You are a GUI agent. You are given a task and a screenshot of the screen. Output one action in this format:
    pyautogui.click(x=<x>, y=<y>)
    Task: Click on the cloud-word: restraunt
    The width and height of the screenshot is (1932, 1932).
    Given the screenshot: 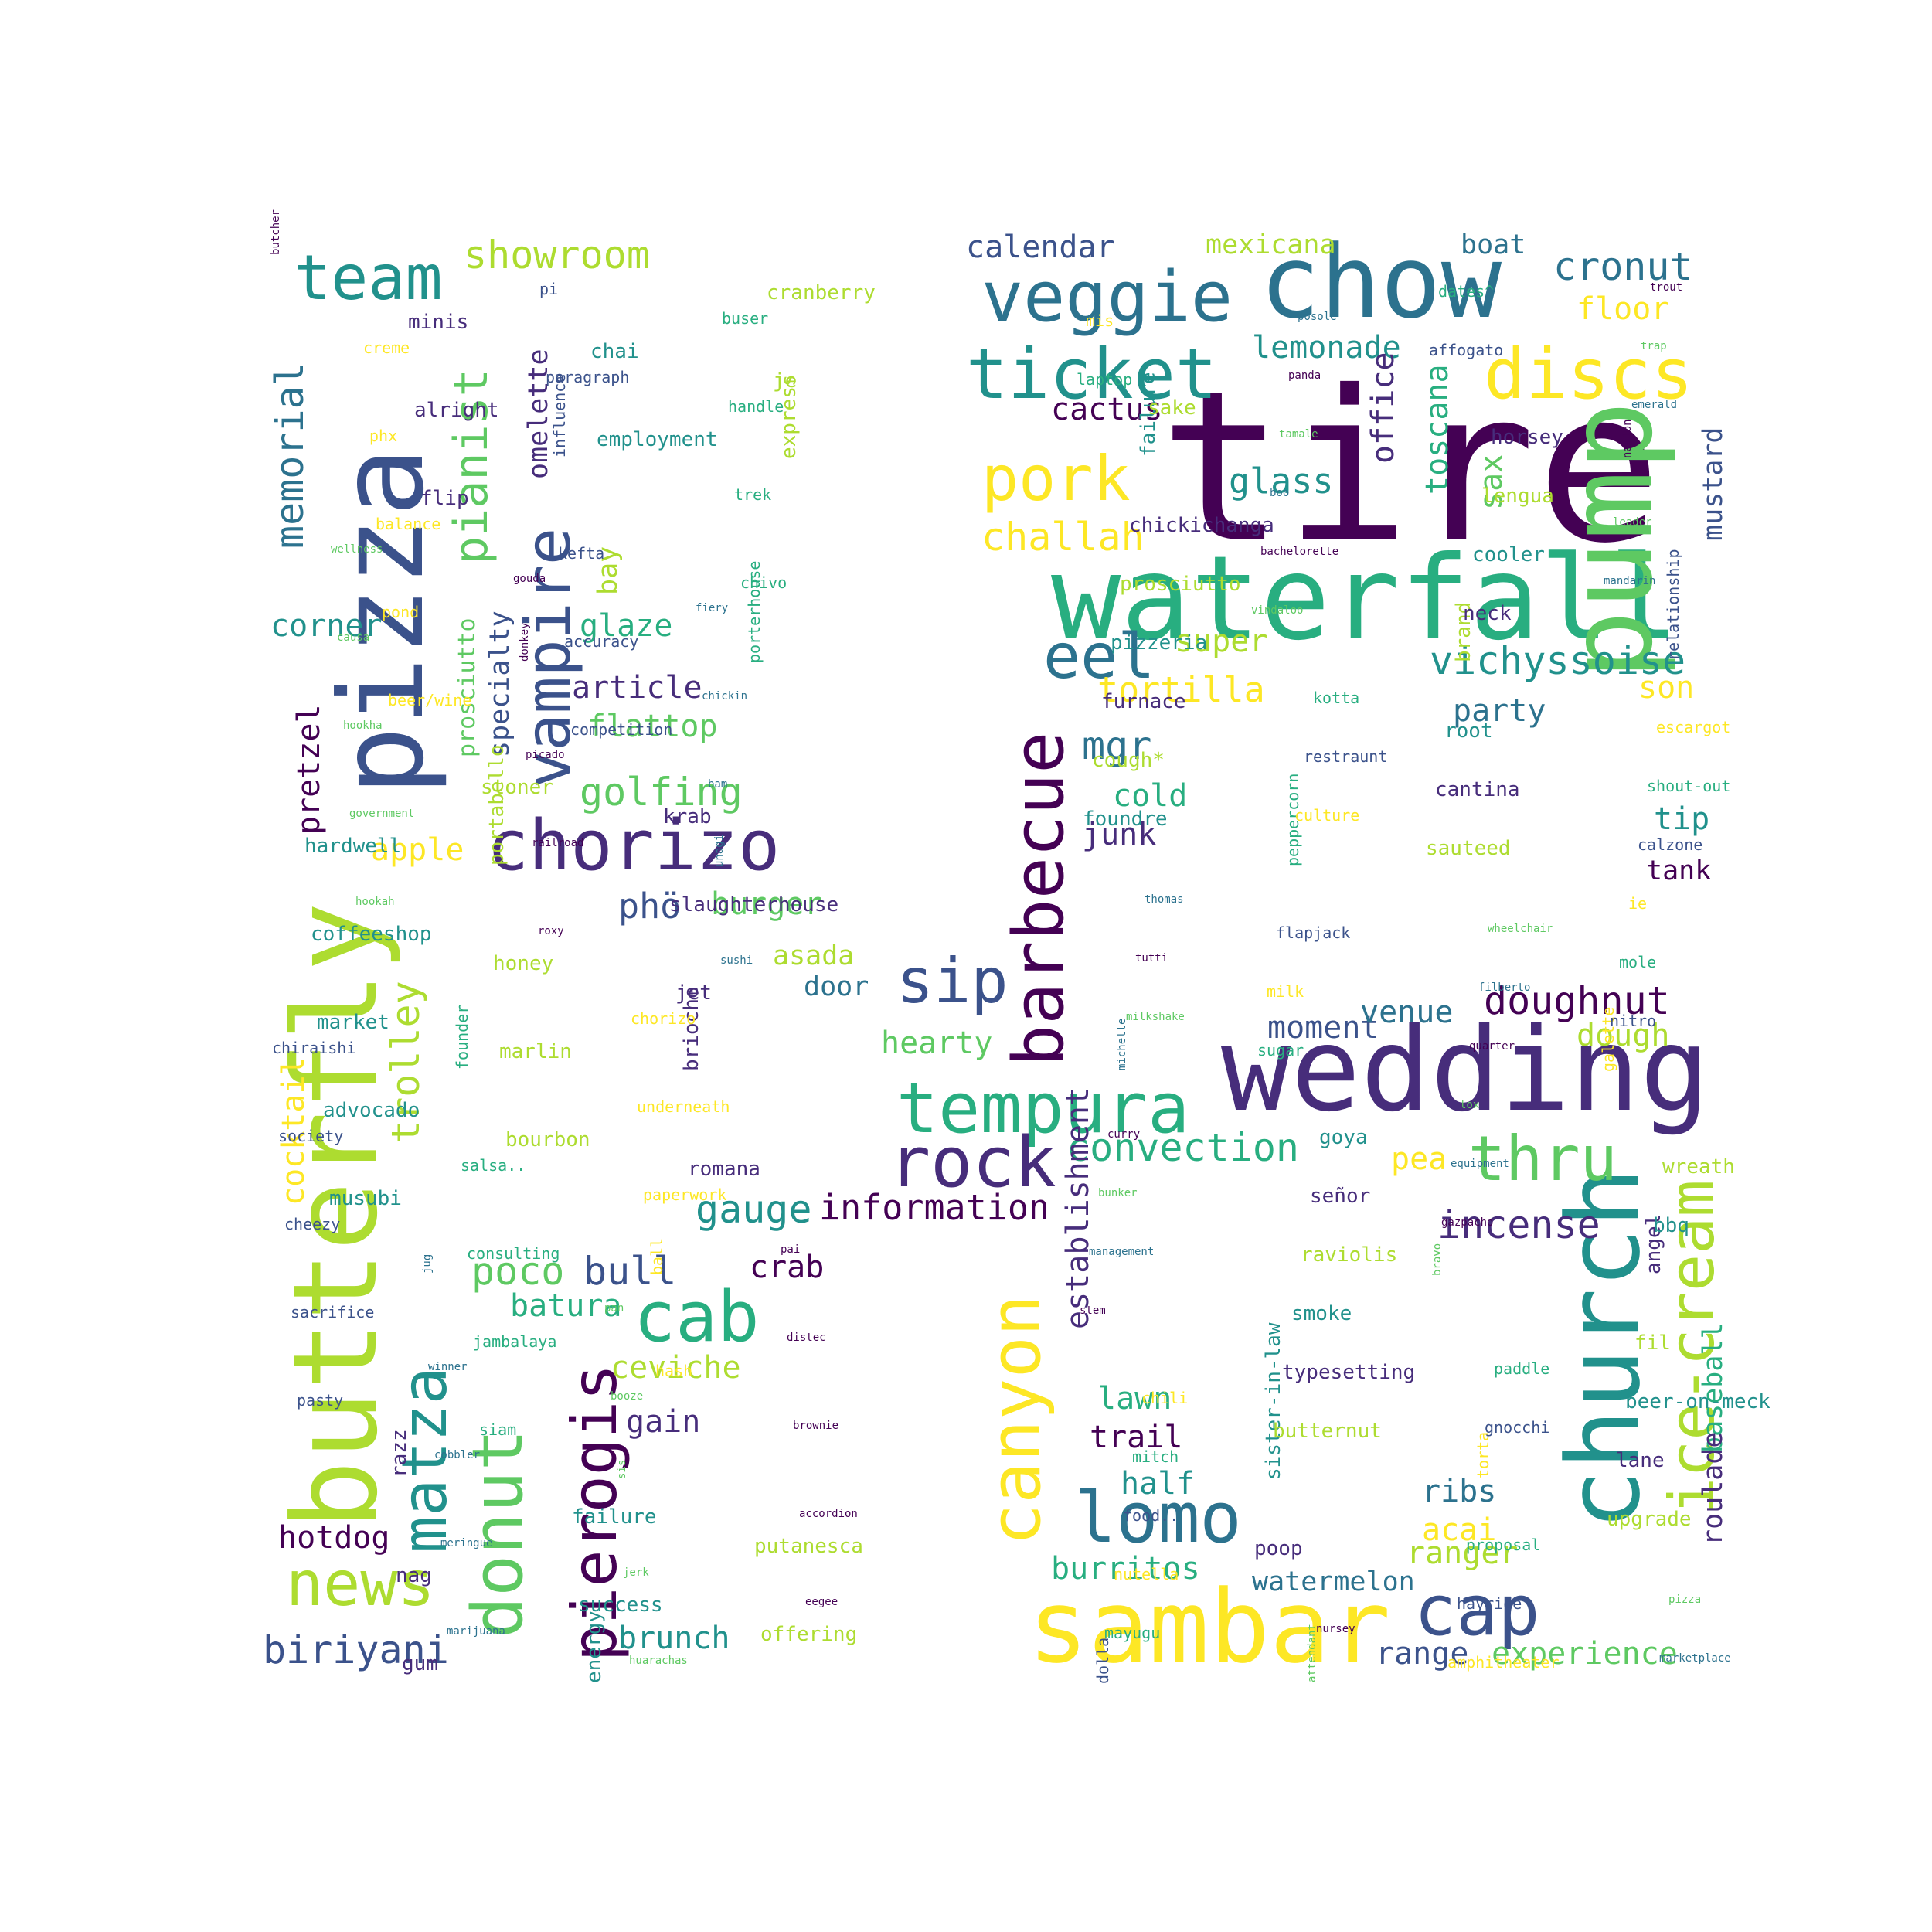 What is the action you would take?
    pyautogui.click(x=1346, y=756)
    